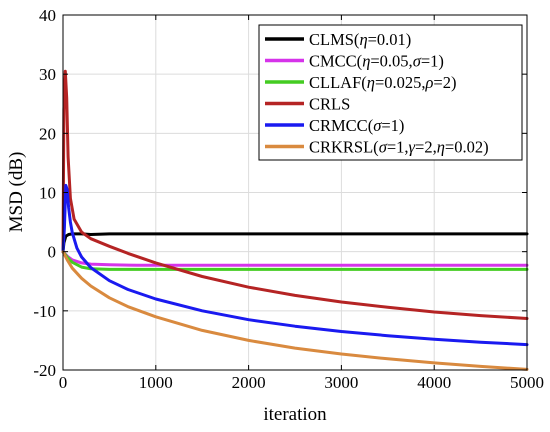 This screenshot has width=550, height=432. Describe the element at coordinates (429, 82) in the screenshot. I see `legend-label-part: ρ` at that location.